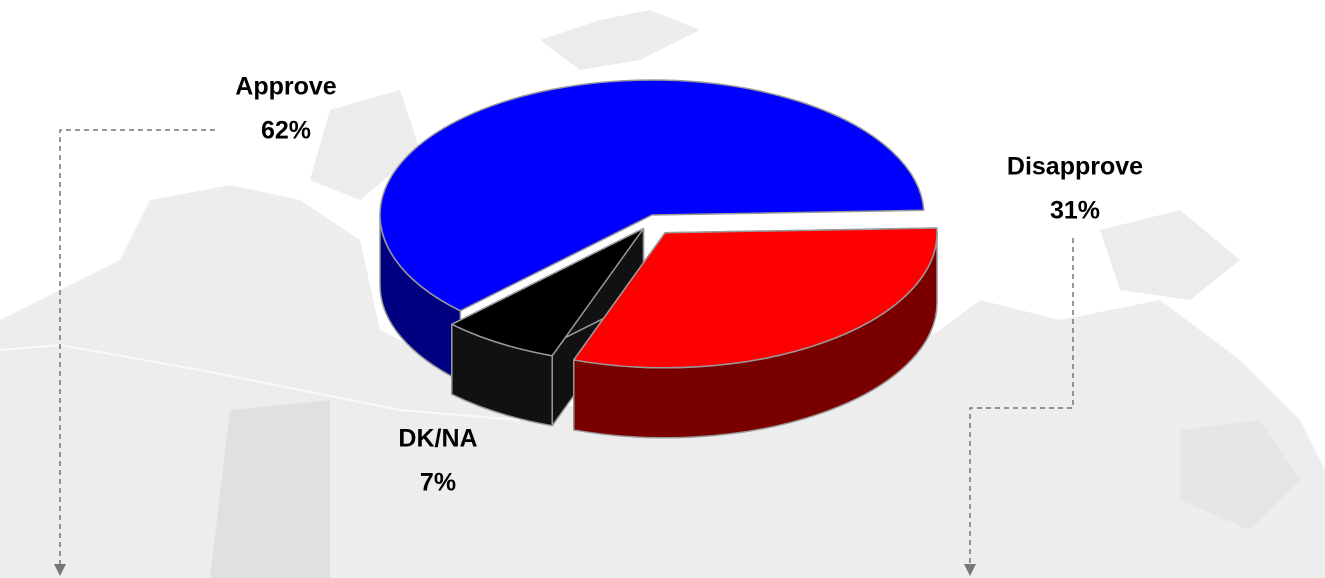 The height and width of the screenshot is (578, 1325). I want to click on slice-value-label: 62%, so click(286, 131).